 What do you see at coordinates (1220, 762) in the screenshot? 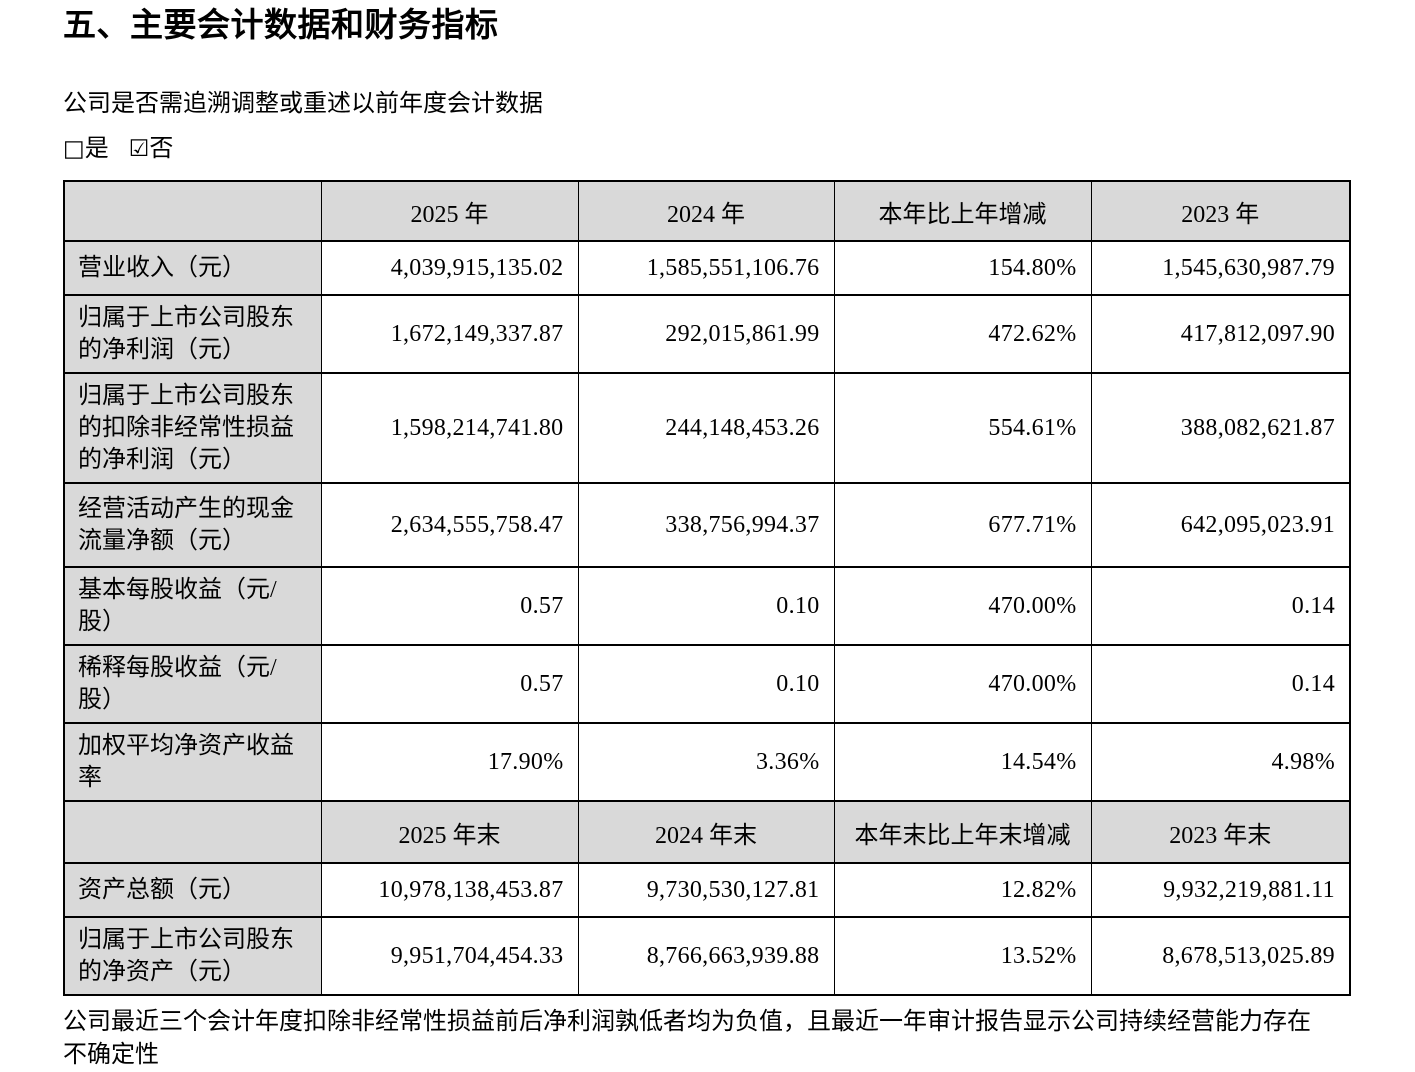
I see `value-2023-cell: 4.98%` at bounding box center [1220, 762].